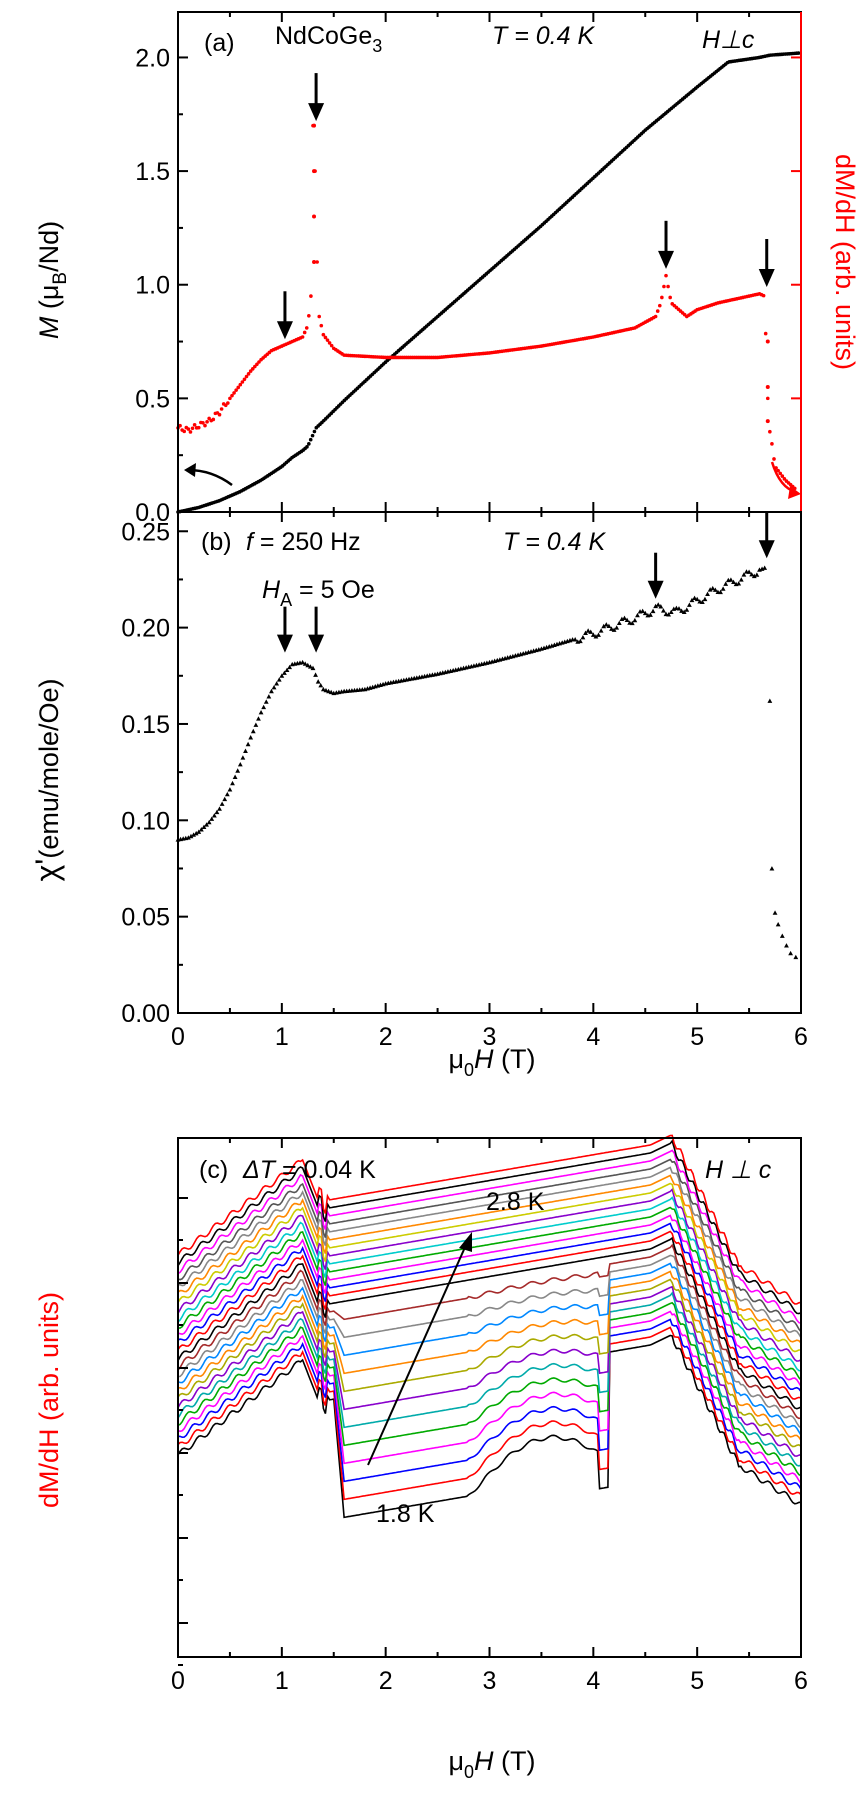  I want to click on m-symbol: M, so click(49, 327).